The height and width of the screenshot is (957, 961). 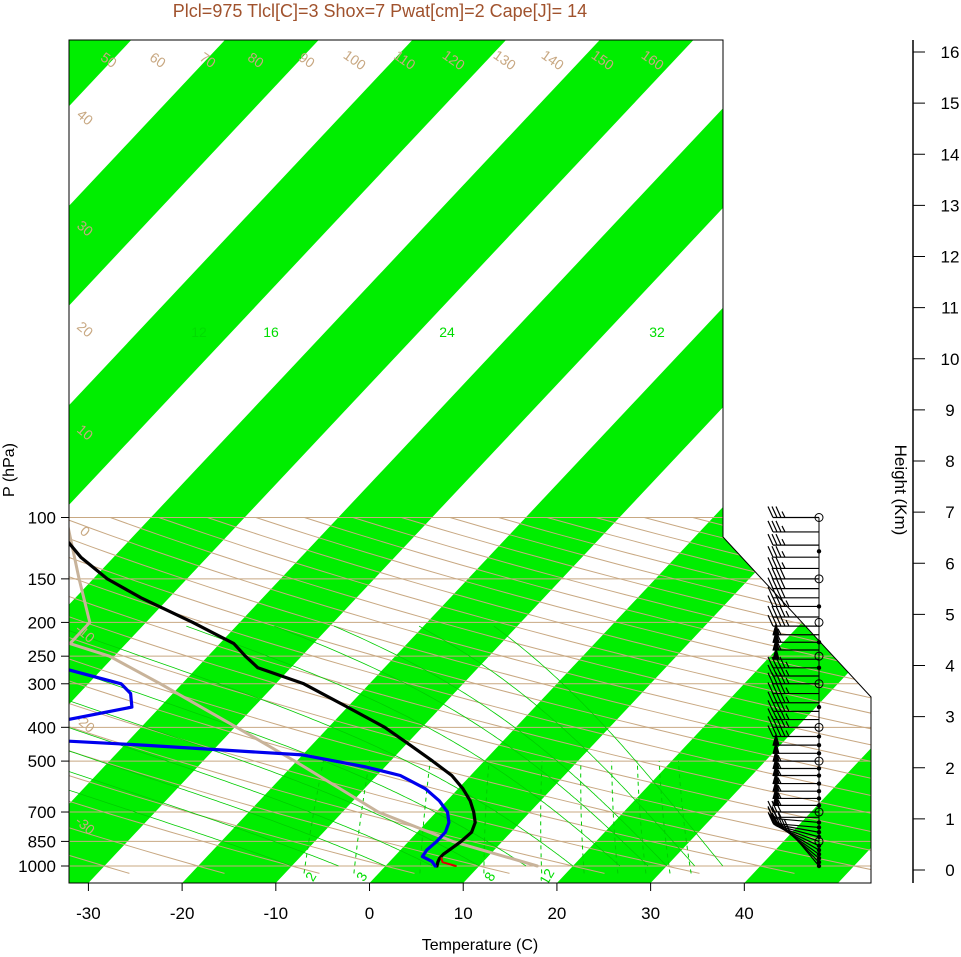 What do you see at coordinates (949, 768) in the screenshot?
I see `height-tick-label: 2` at bounding box center [949, 768].